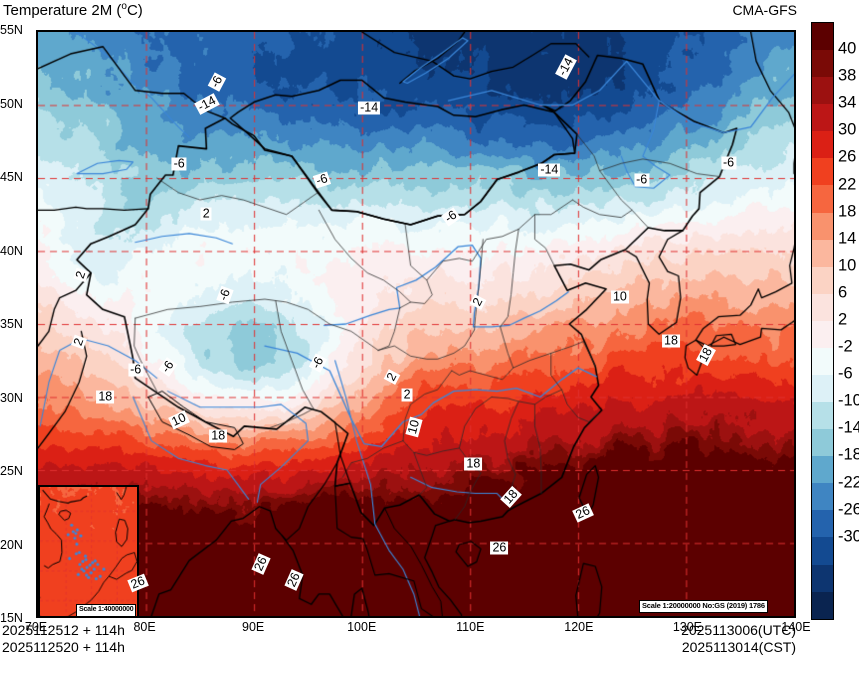 The width and height of the screenshot is (859, 673). I want to click on colorbar-tick-38: 38, so click(847, 75).